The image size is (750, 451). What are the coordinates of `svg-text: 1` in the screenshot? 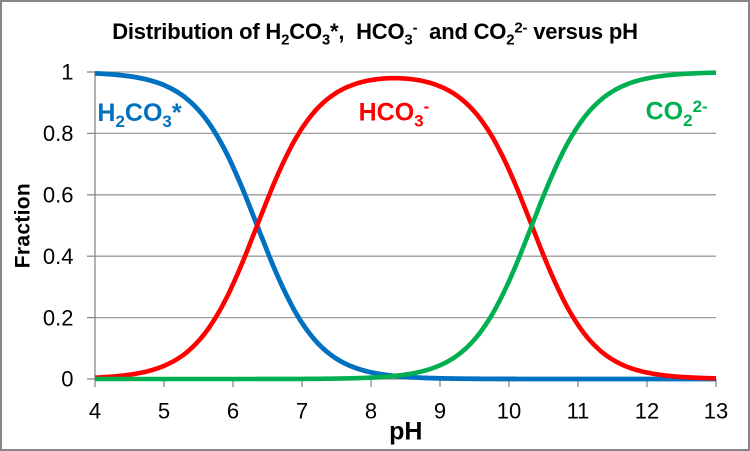 It's located at (67, 72).